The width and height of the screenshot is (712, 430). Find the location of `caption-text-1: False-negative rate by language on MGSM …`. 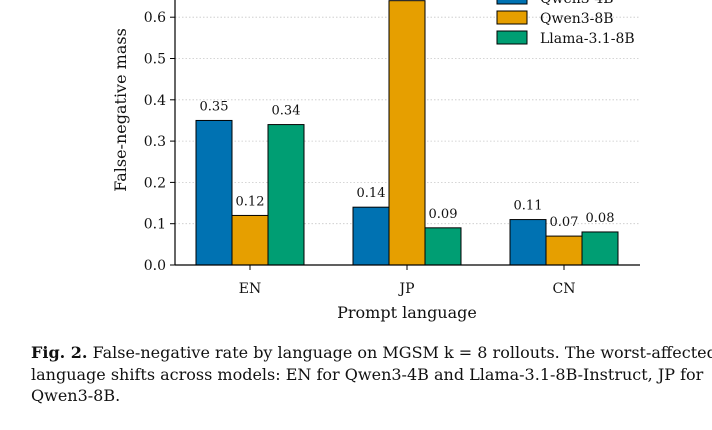

caption-text-1: False-negative rate by language on MGSM … is located at coordinates (402, 352).